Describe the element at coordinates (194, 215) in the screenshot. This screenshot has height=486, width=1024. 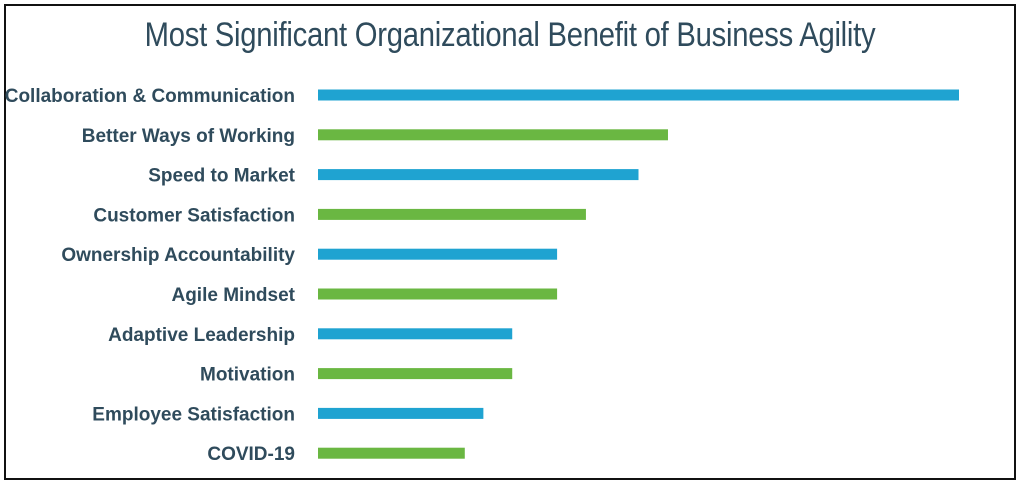
I see `category-label: Customer Satisfaction` at that location.